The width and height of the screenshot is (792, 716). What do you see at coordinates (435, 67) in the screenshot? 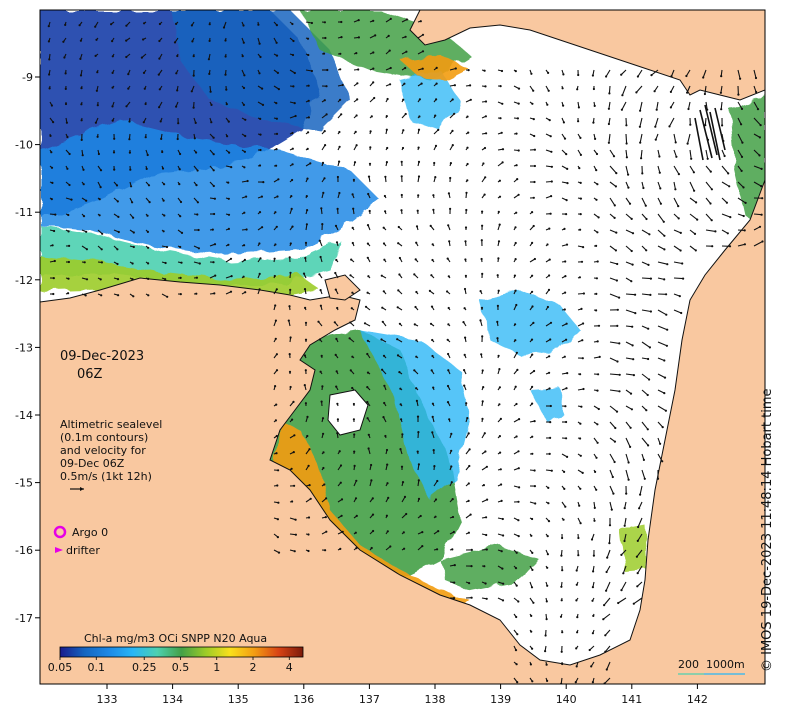
I see `chl-patch-north-orange` at bounding box center [435, 67].